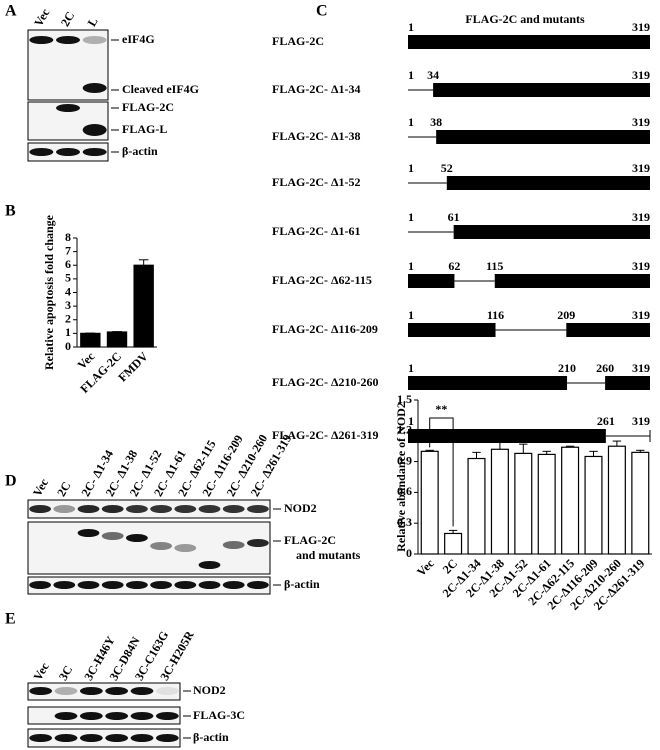 The image size is (660, 750). I want to click on annotation: **, so click(441, 409).